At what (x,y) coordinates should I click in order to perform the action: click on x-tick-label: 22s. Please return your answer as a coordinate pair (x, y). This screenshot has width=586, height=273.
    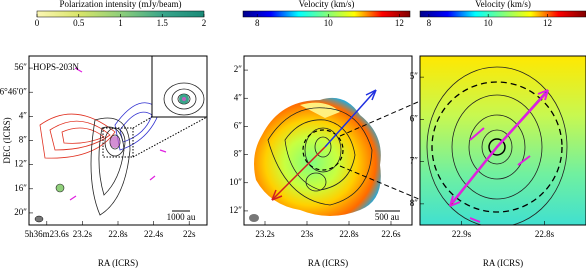
    Looking at the image, I should click on (189, 234).